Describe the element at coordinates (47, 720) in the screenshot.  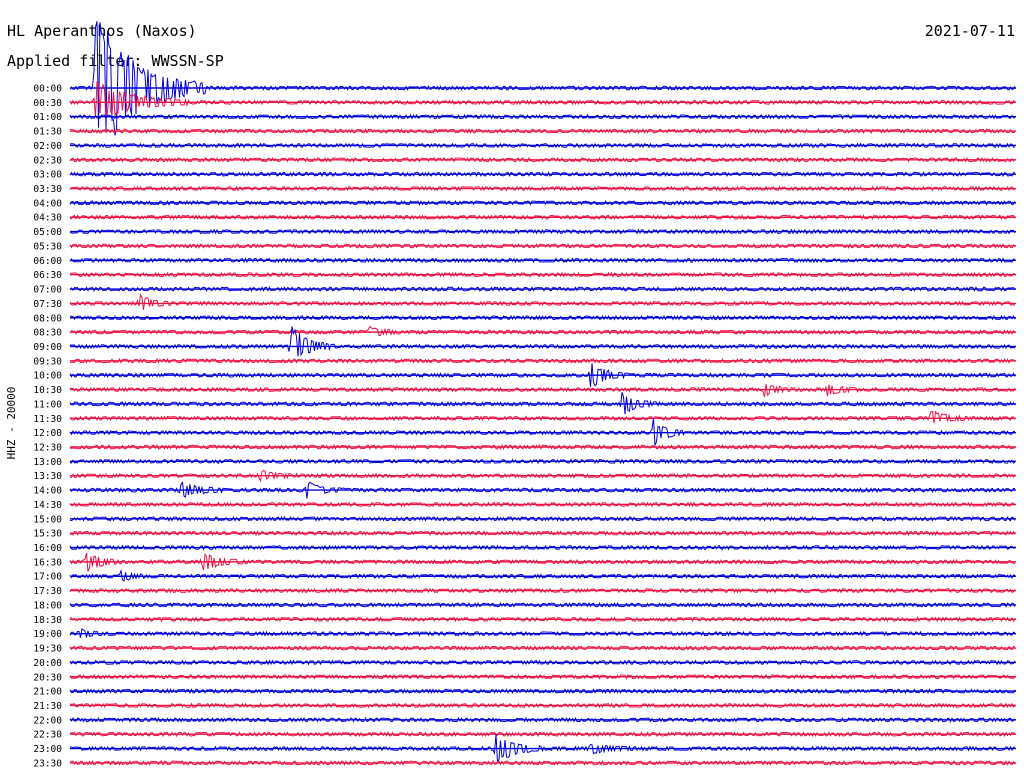
I see `row-time-label: 22:00` at that location.